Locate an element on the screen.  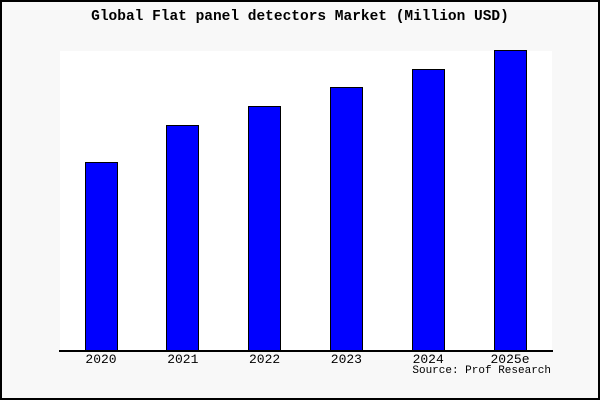
bar-2021 is located at coordinates (183, 238).